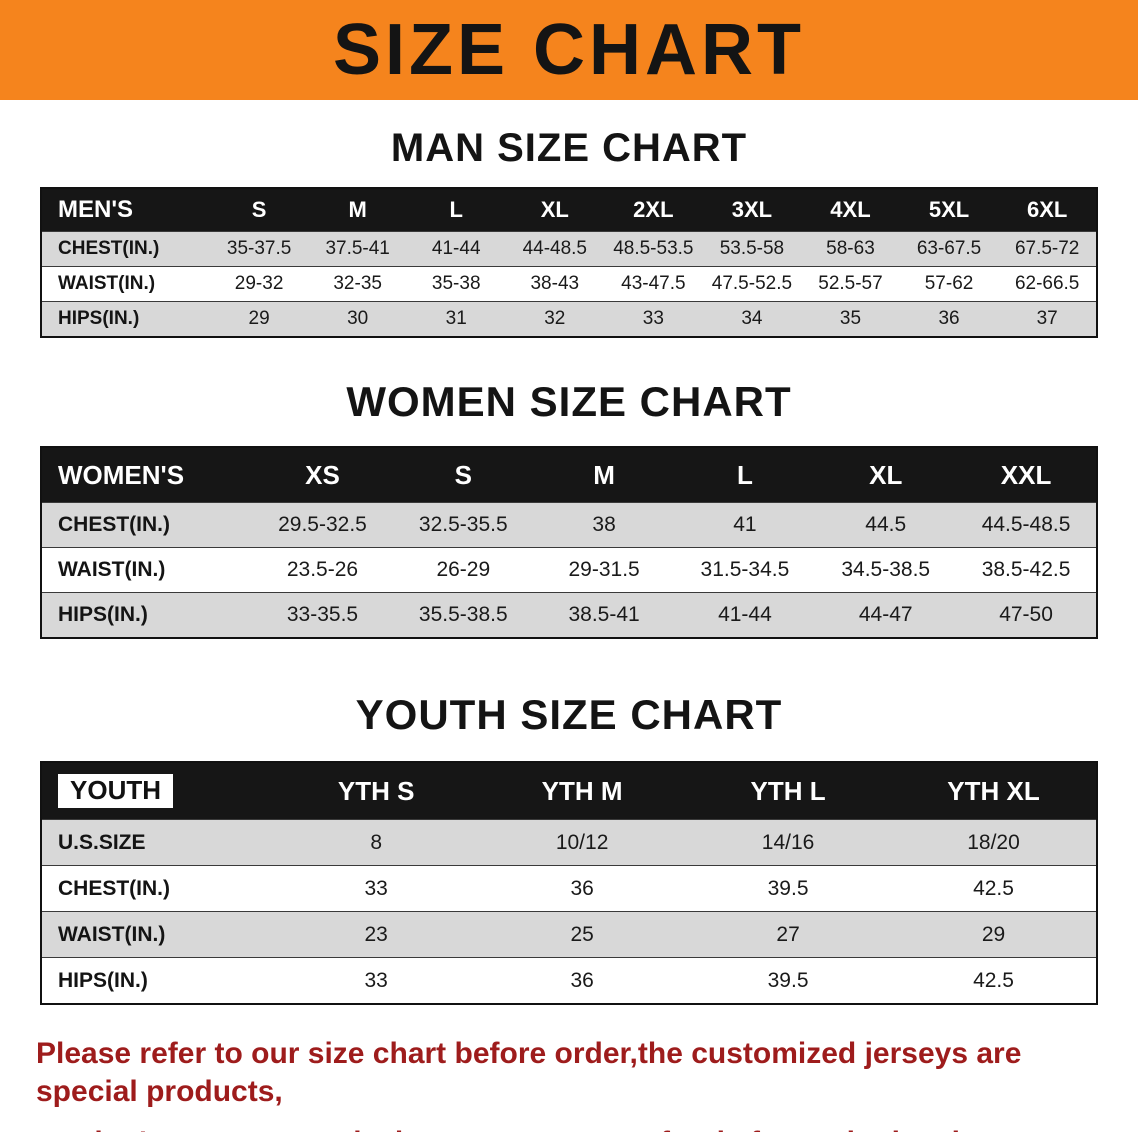 This screenshot has height=1132, width=1138. What do you see at coordinates (463, 615) in the screenshot?
I see `measurement-cell: 35.5-38.5` at bounding box center [463, 615].